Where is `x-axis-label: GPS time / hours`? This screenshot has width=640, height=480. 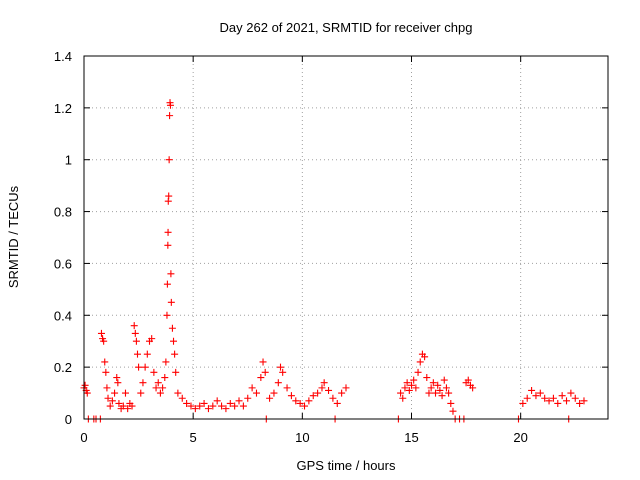 x-axis-label: GPS time / hours is located at coordinates (346, 465).